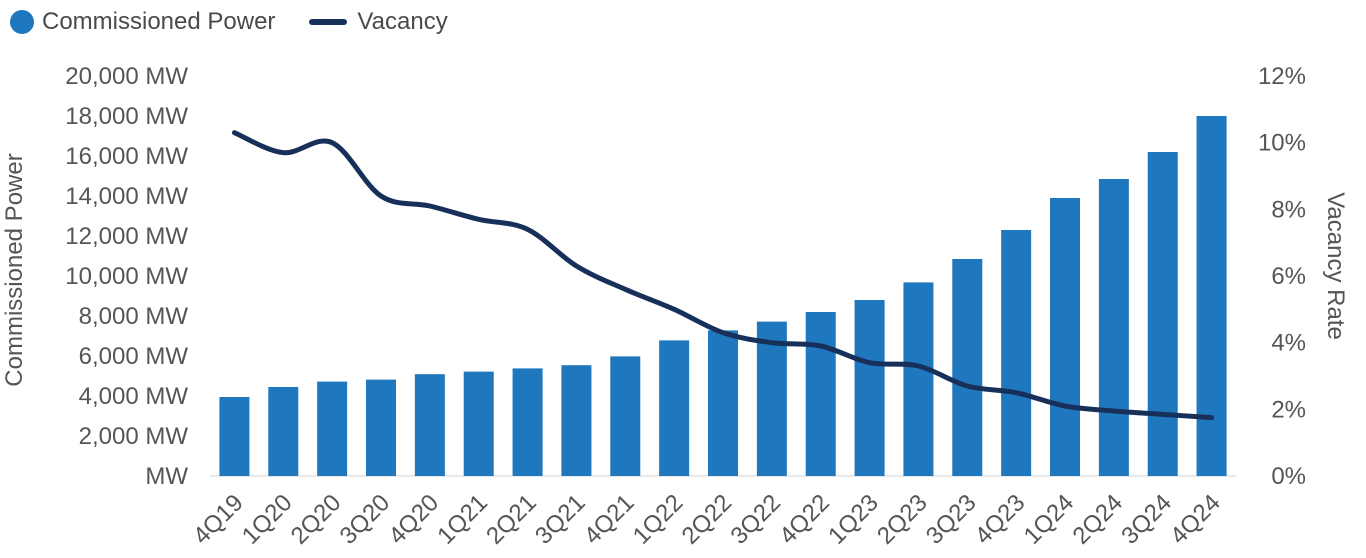 The height and width of the screenshot is (558, 1366). What do you see at coordinates (316, 519) in the screenshot?
I see `x-tick-label: 2Q20` at bounding box center [316, 519].